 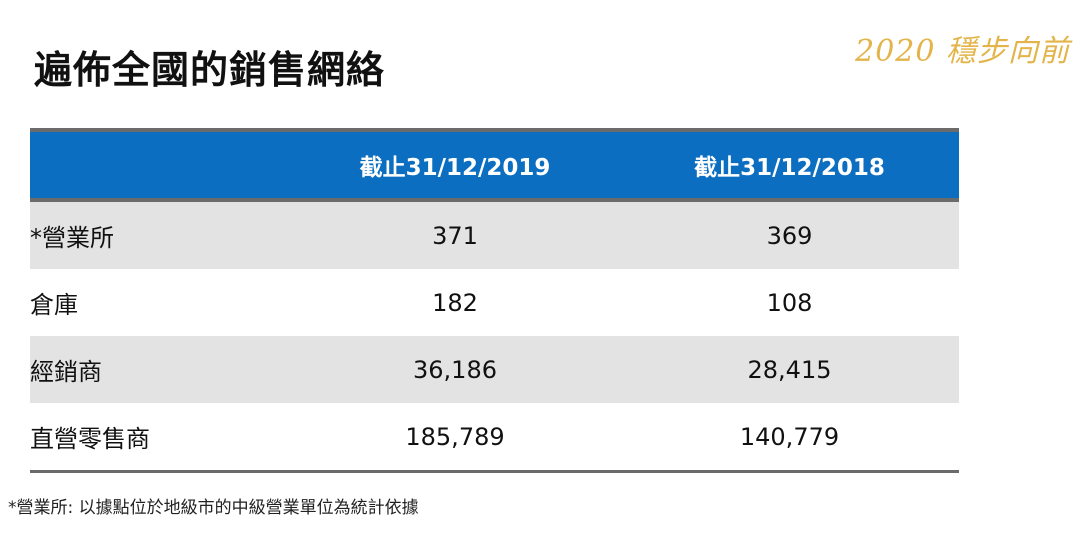 What do you see at coordinates (789, 235) in the screenshot?
I see `value-2018: 369` at bounding box center [789, 235].